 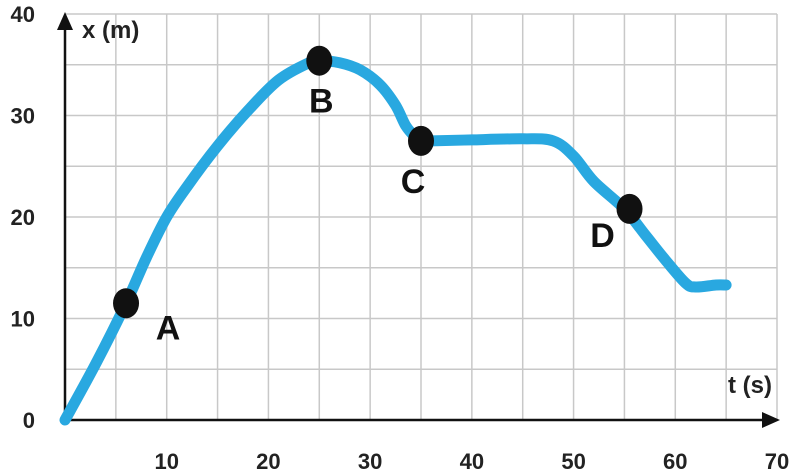 What do you see at coordinates (675, 461) in the screenshot?
I see `x-tick-label: 60` at bounding box center [675, 461].